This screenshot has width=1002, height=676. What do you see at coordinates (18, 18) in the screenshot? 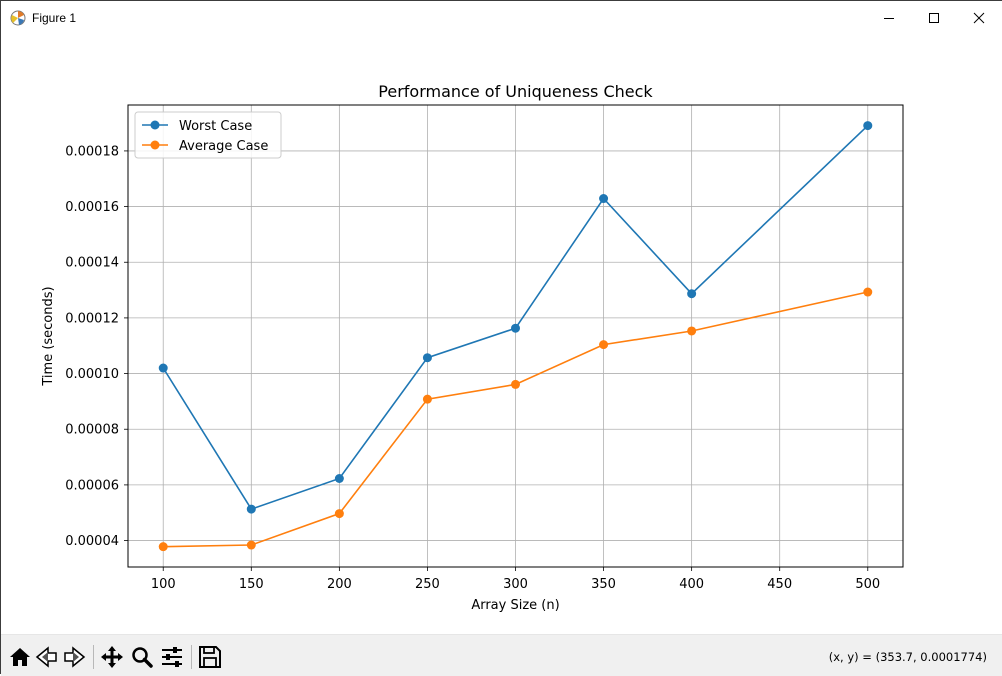
I see `matplotlib-app-icon` at bounding box center [18, 18].